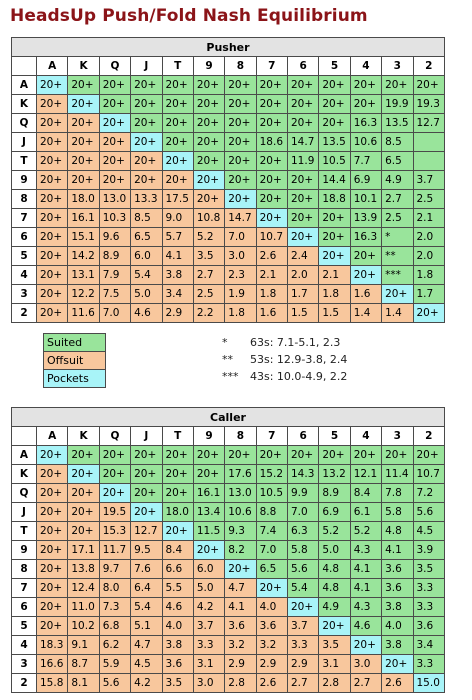 The height and width of the screenshot is (700, 472). What do you see at coordinates (24, 474) in the screenshot?
I see `row-header: K` at bounding box center [24, 474].